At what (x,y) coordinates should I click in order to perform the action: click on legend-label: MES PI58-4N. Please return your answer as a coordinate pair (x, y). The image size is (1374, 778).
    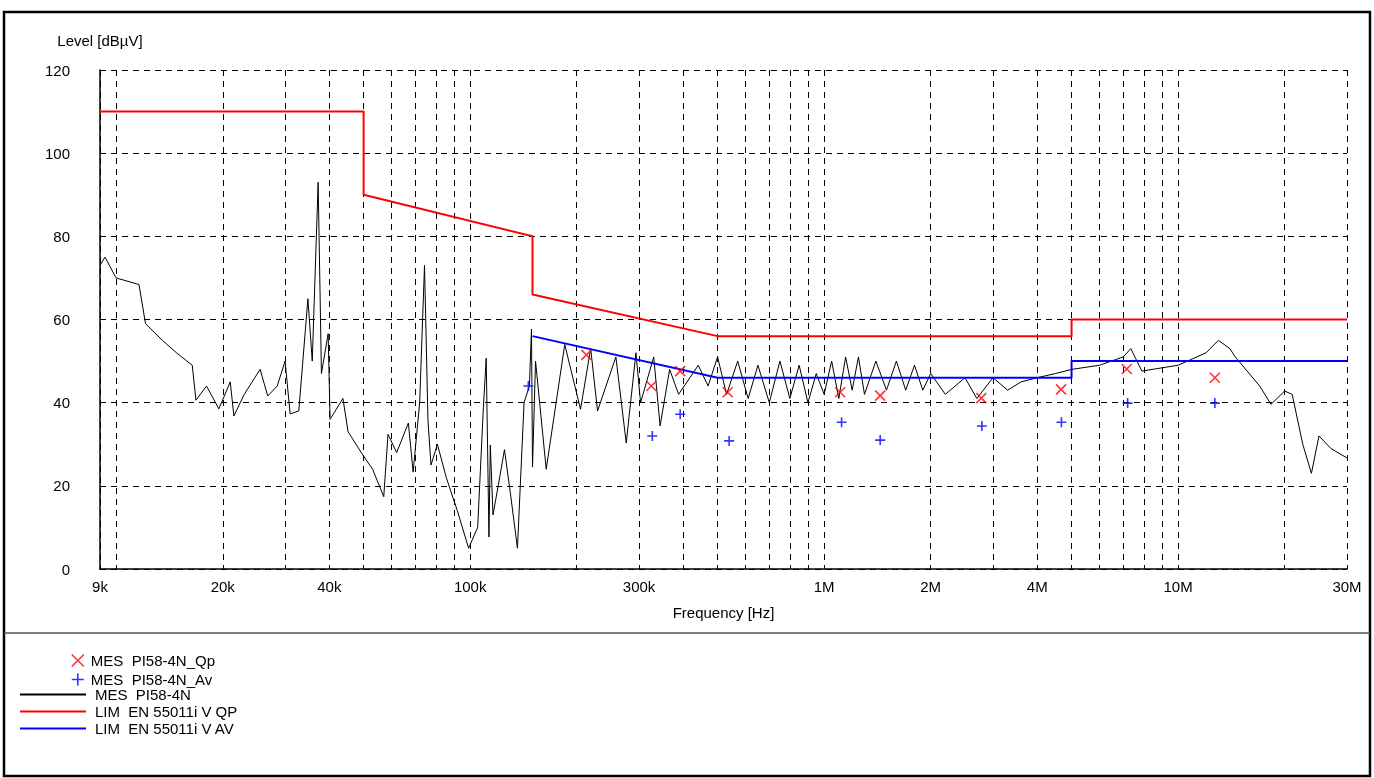
    Looking at the image, I should click on (143, 694).